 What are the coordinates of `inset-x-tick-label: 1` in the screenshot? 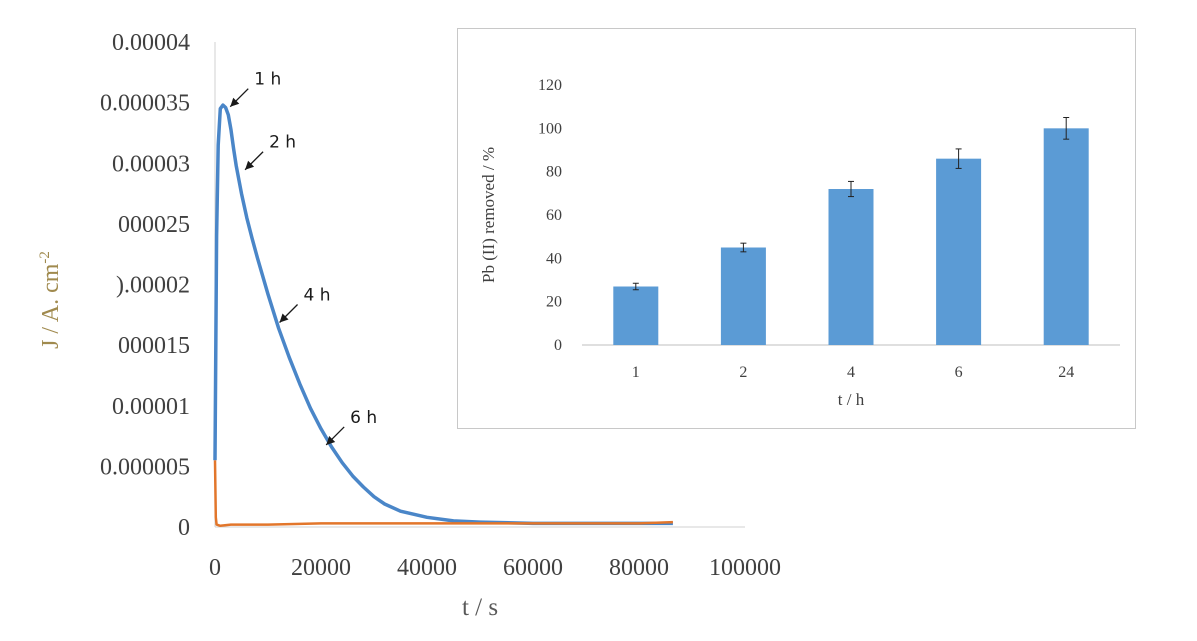 It's located at (636, 372).